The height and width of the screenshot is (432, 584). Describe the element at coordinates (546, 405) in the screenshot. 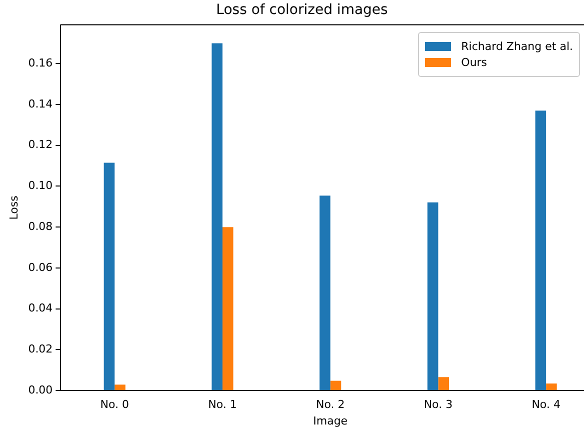

I see `x-tick-label: No. 4` at that location.